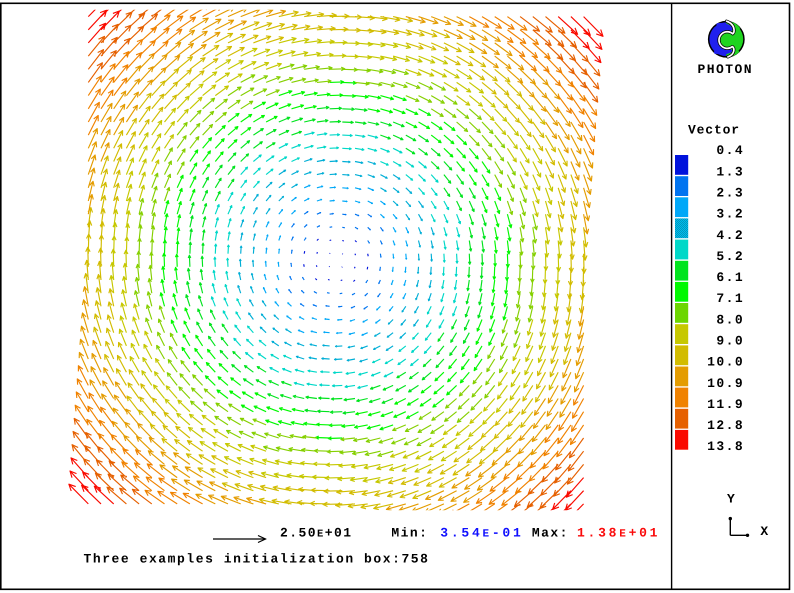  What do you see at coordinates (731, 499) in the screenshot?
I see `svg-text: Y` at bounding box center [731, 499].